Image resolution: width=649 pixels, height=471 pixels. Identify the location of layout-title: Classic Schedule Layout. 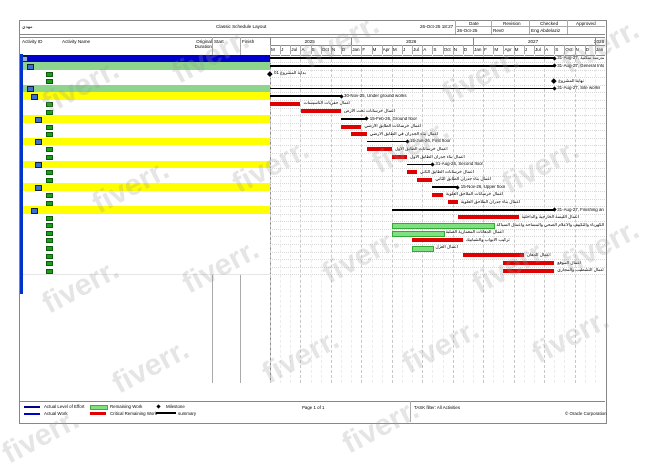
(241, 26).